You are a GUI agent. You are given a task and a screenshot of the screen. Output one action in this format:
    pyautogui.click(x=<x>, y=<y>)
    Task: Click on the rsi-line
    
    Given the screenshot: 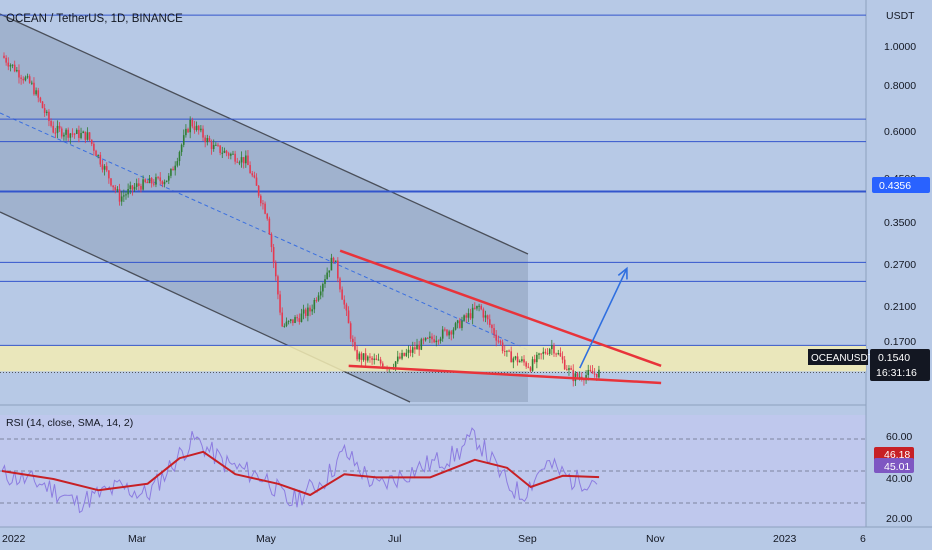 What is the action you would take?
    pyautogui.click(x=299, y=470)
    